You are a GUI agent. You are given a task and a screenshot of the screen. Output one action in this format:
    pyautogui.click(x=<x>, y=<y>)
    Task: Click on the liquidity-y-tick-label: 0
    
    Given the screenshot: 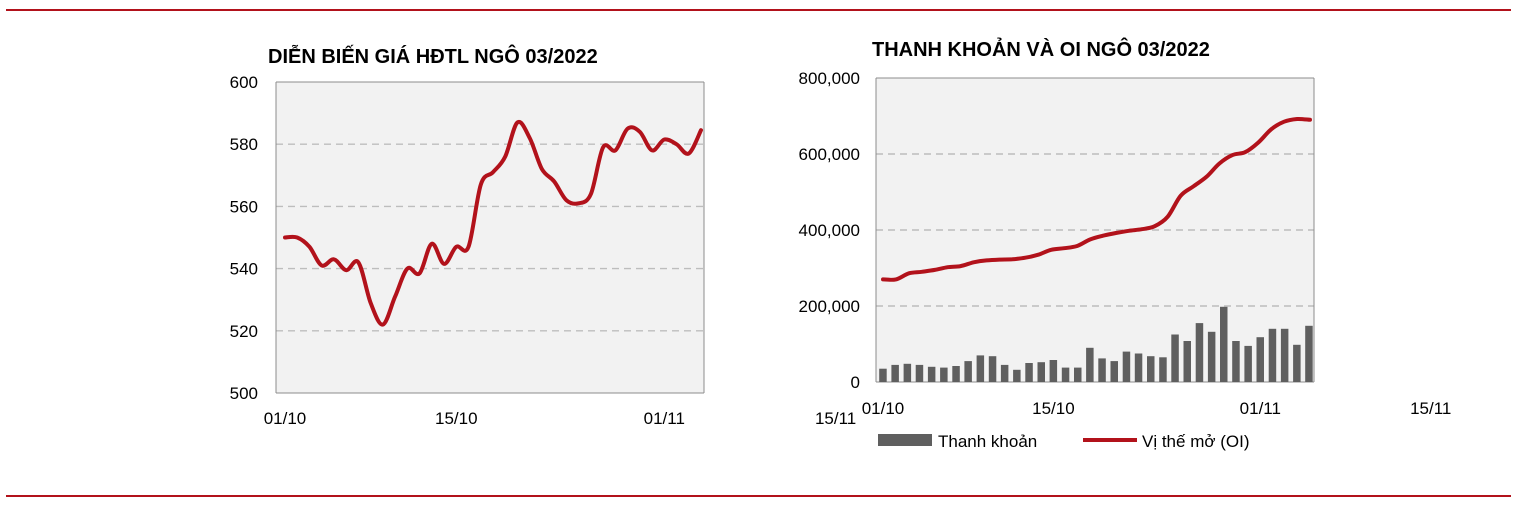 What is the action you would take?
    pyautogui.click(x=855, y=382)
    